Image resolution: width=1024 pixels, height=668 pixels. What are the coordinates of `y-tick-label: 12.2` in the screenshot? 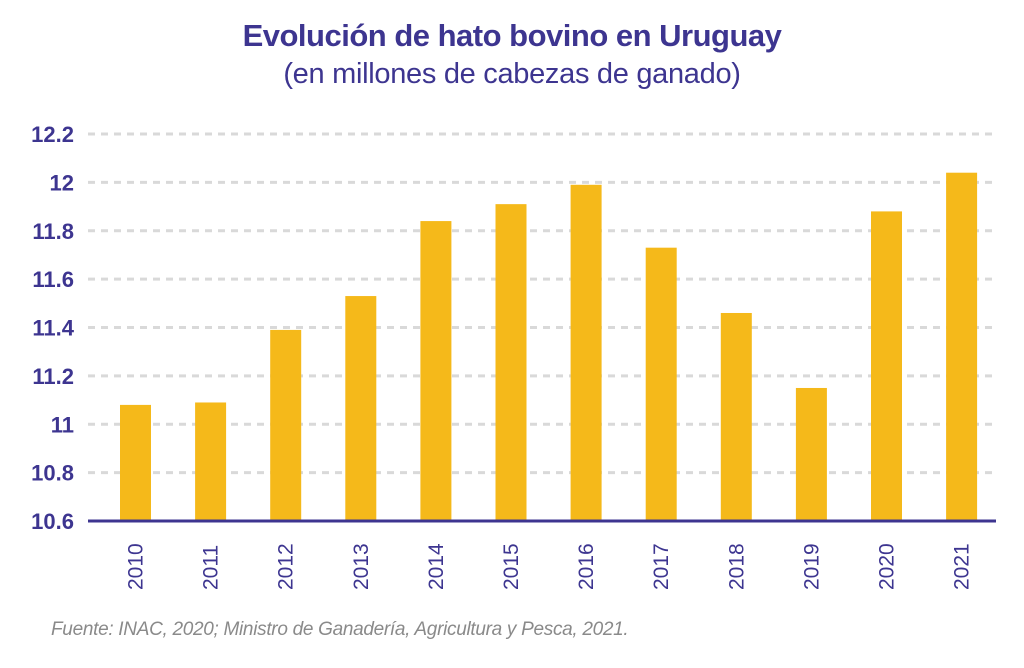 It's located at (52, 134).